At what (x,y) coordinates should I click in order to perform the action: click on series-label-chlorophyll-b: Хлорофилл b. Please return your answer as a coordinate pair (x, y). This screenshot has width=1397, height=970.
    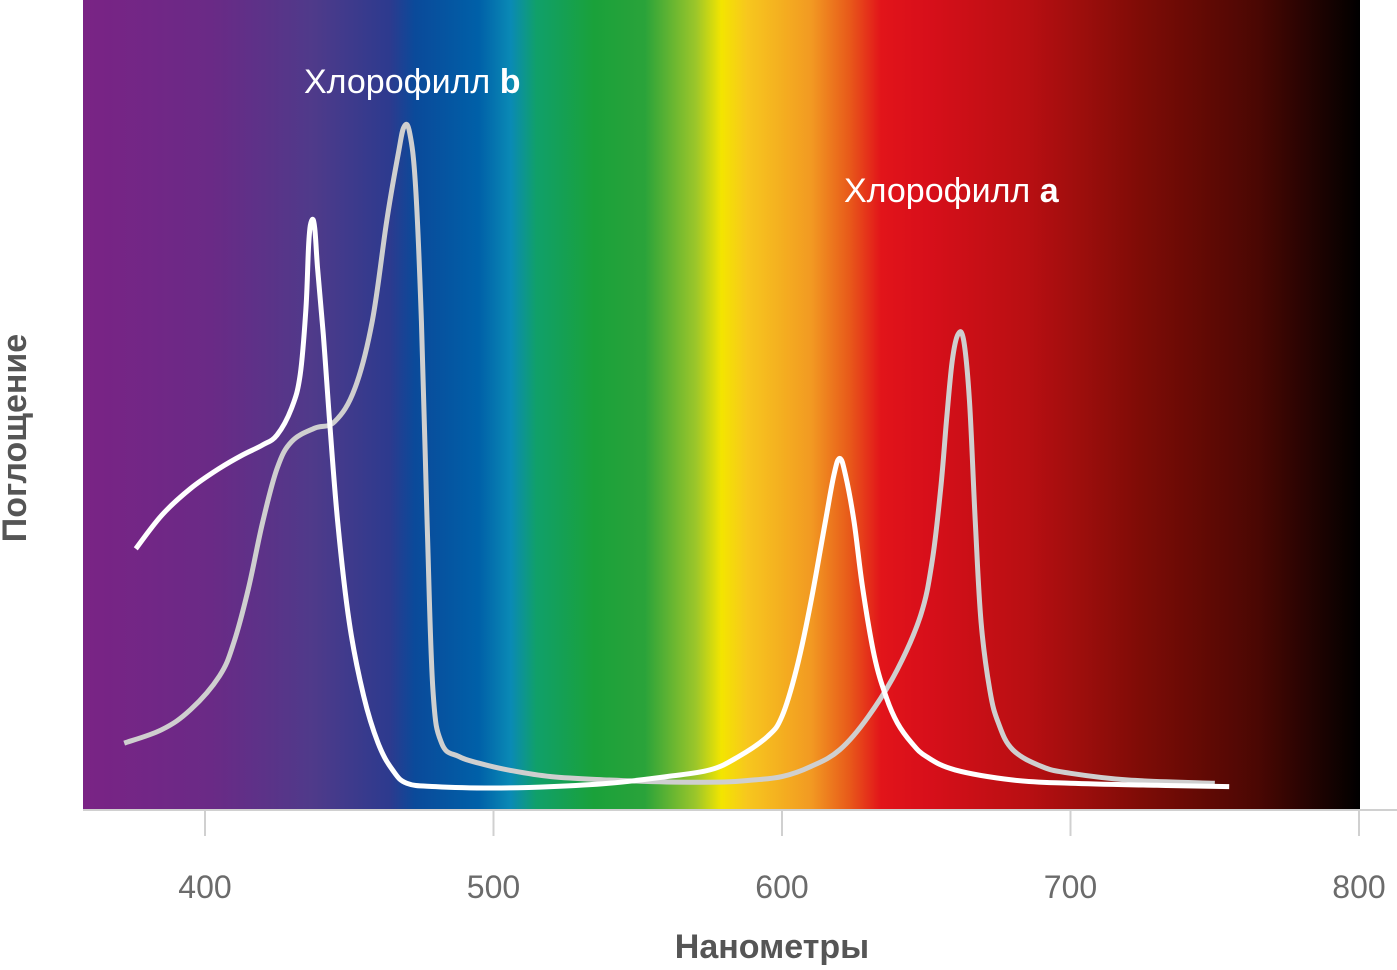
    Looking at the image, I should click on (412, 82).